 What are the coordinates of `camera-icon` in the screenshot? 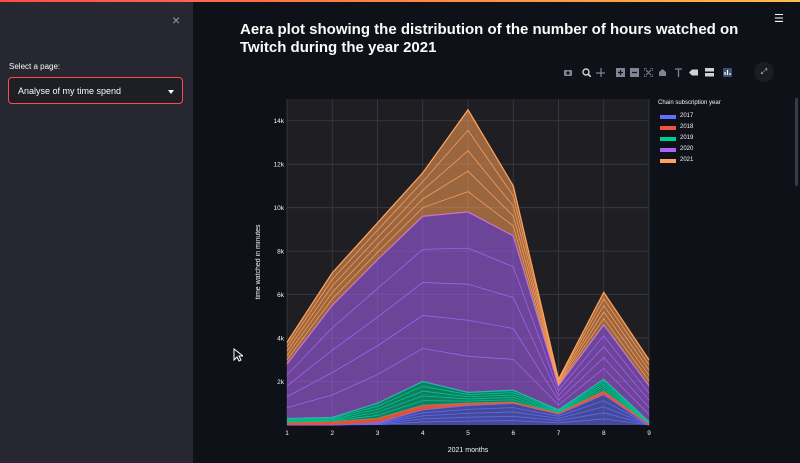 It's located at (567, 72).